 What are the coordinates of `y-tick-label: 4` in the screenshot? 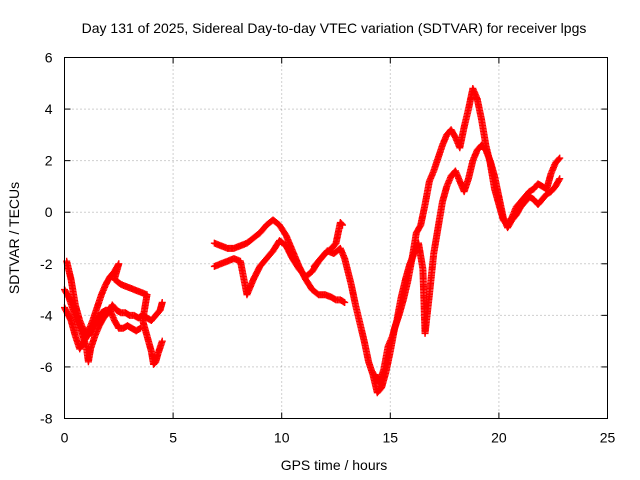 It's located at (49, 109).